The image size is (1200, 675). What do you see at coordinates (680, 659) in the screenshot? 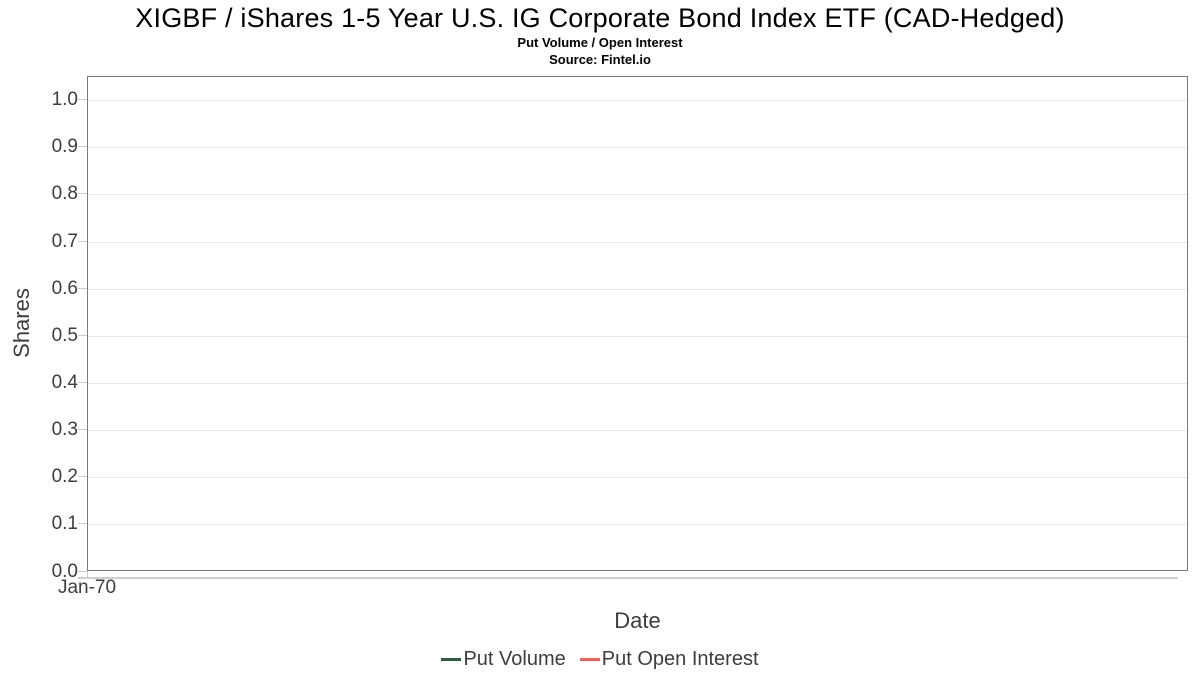
I see `legend-label: Put Open Interest` at bounding box center [680, 659].